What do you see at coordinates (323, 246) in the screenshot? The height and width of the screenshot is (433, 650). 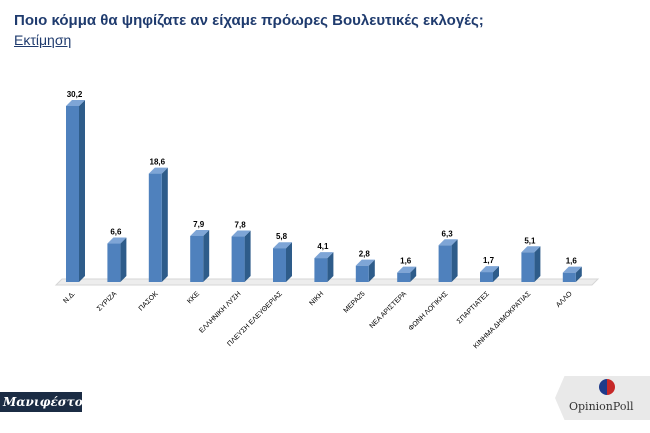 I see `data-label-6: 4,1` at bounding box center [323, 246].